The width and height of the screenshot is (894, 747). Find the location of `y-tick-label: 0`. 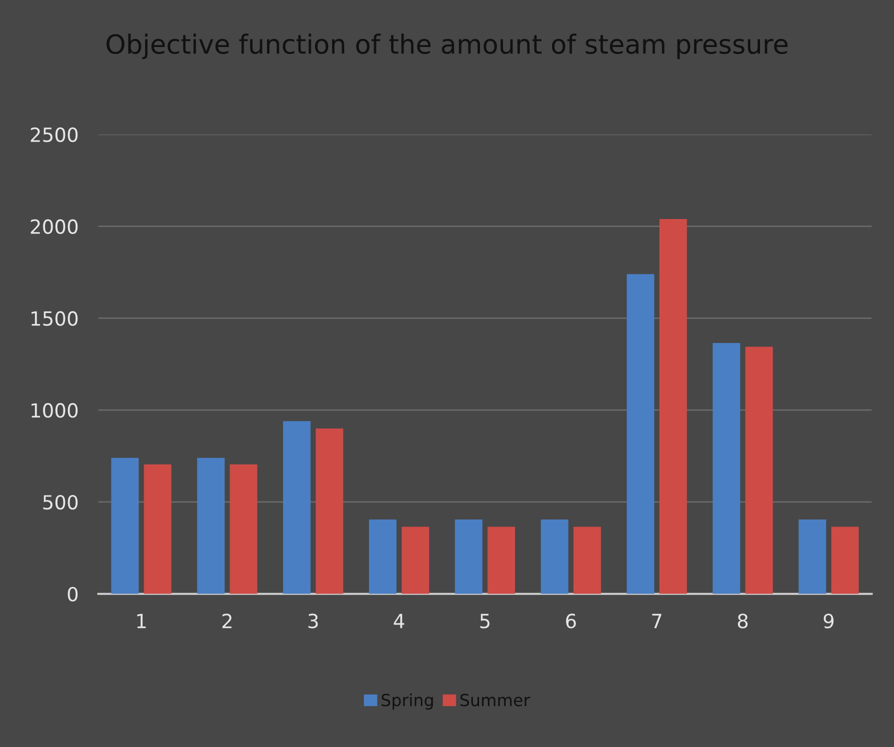

y-tick-label: 0 is located at coordinates (73, 594).